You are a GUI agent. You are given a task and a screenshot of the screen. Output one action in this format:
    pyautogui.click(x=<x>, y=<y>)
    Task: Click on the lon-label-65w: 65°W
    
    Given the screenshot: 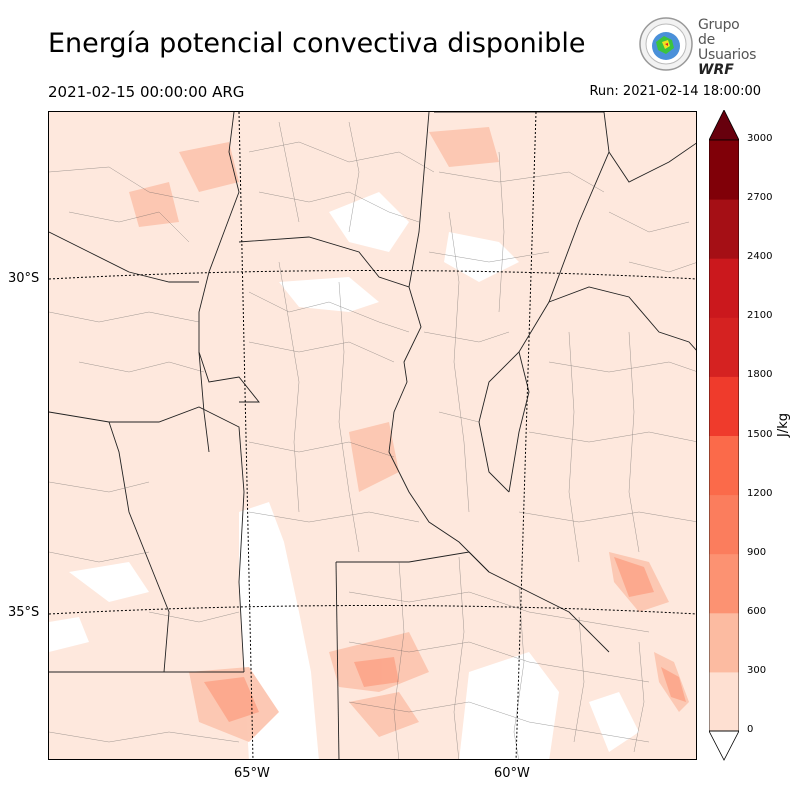 What is the action you would take?
    pyautogui.click(x=252, y=773)
    